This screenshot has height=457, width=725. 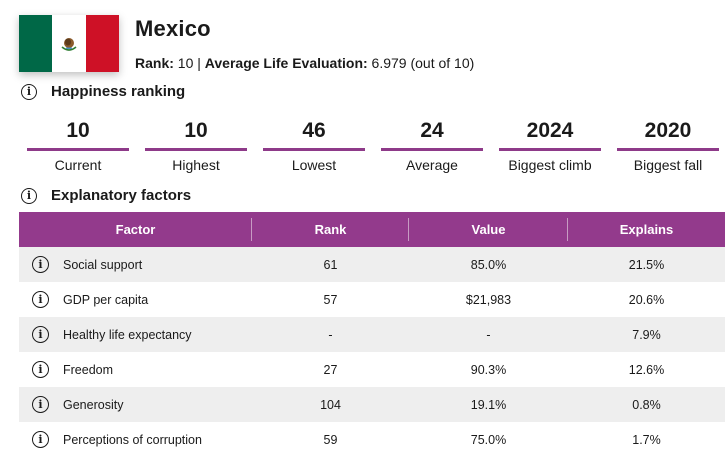 I want to click on factor-name: Generosity, so click(x=93, y=404).